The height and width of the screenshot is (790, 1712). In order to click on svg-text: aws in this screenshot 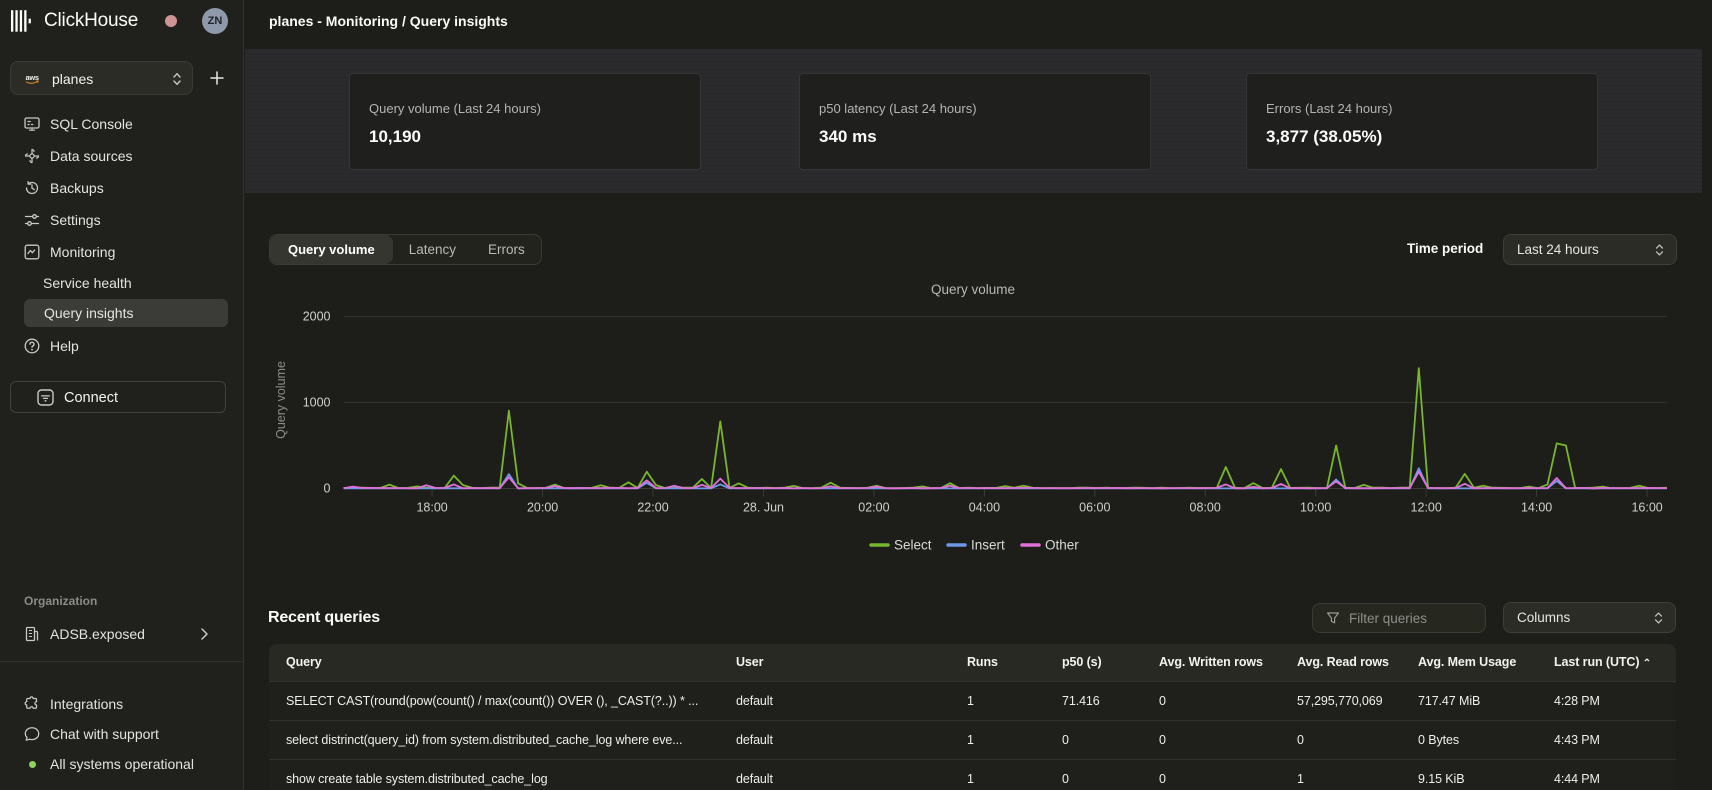, I will do `click(32, 77)`.